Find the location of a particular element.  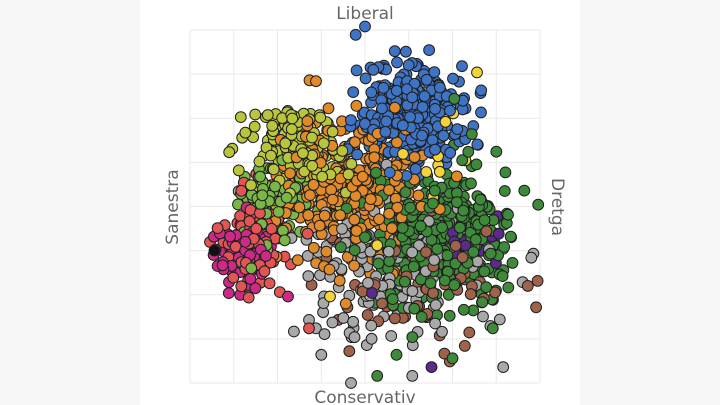

axis-label-top: Liberal is located at coordinates (365, 14).